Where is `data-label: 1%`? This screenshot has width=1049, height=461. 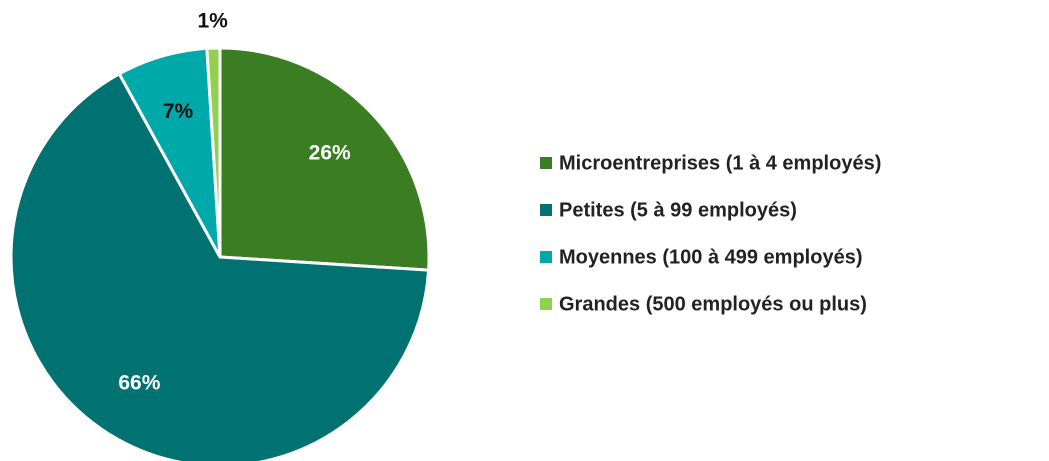 data-label: 1% is located at coordinates (212, 21).